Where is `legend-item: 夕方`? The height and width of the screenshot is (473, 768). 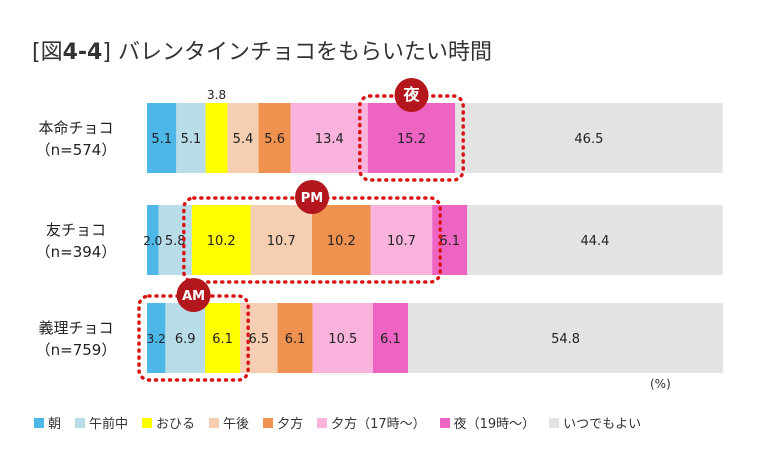 legend-item: 夕方 is located at coordinates (283, 422).